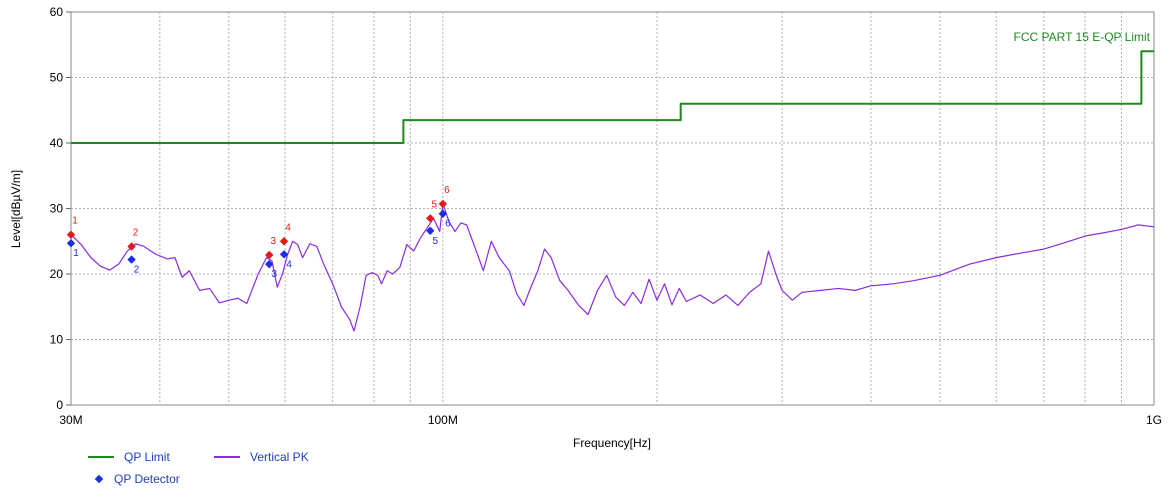  Describe the element at coordinates (610, 420) in the screenshot. I see `x-tick-labels: 30M 100M 1G` at that location.